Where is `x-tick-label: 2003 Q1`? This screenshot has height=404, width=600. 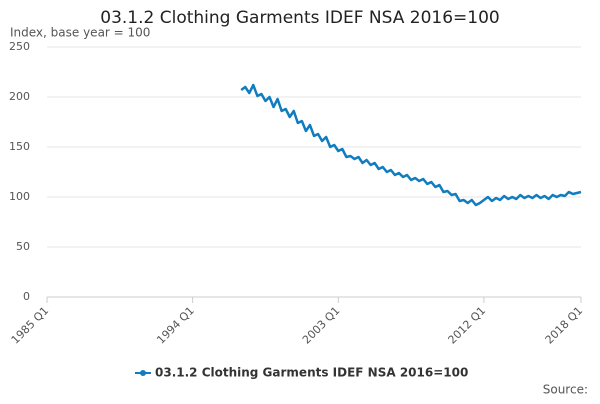
x-tick-label: 2003 Q1 is located at coordinates (321, 325).